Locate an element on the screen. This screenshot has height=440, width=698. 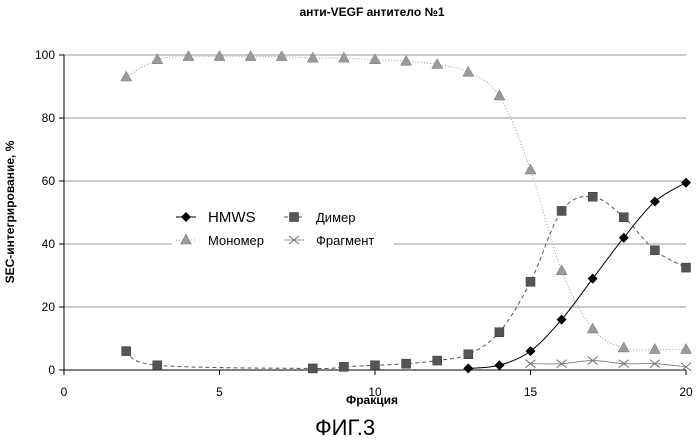
chart-title: анти-VEGF антитело №1 is located at coordinates (371, 12).